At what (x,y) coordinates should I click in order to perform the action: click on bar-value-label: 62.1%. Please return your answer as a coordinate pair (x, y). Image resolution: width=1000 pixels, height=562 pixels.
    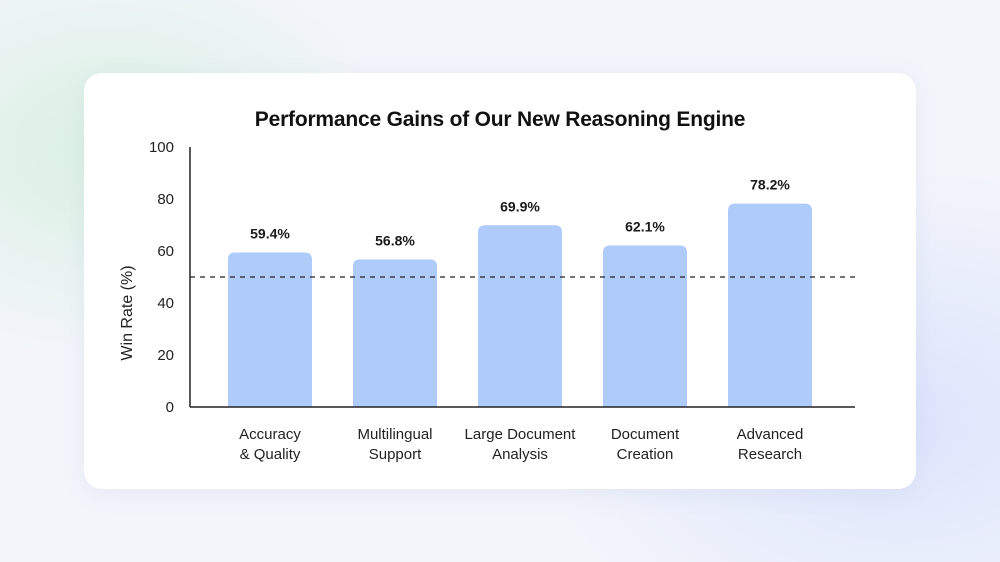
    Looking at the image, I should click on (645, 227).